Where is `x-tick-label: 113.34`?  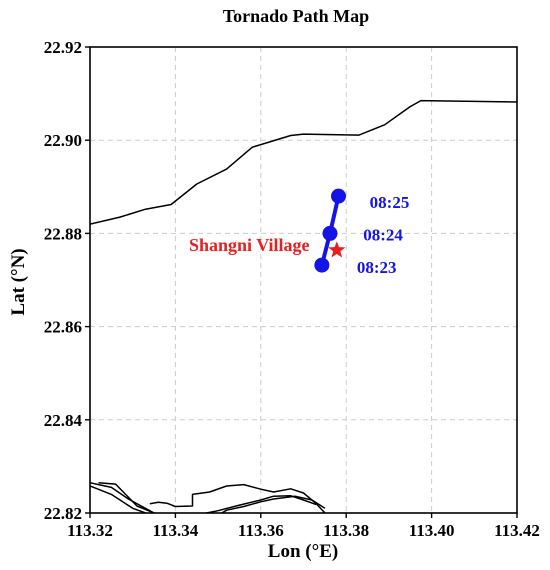 x-tick-label: 113.34 is located at coordinates (175, 530).